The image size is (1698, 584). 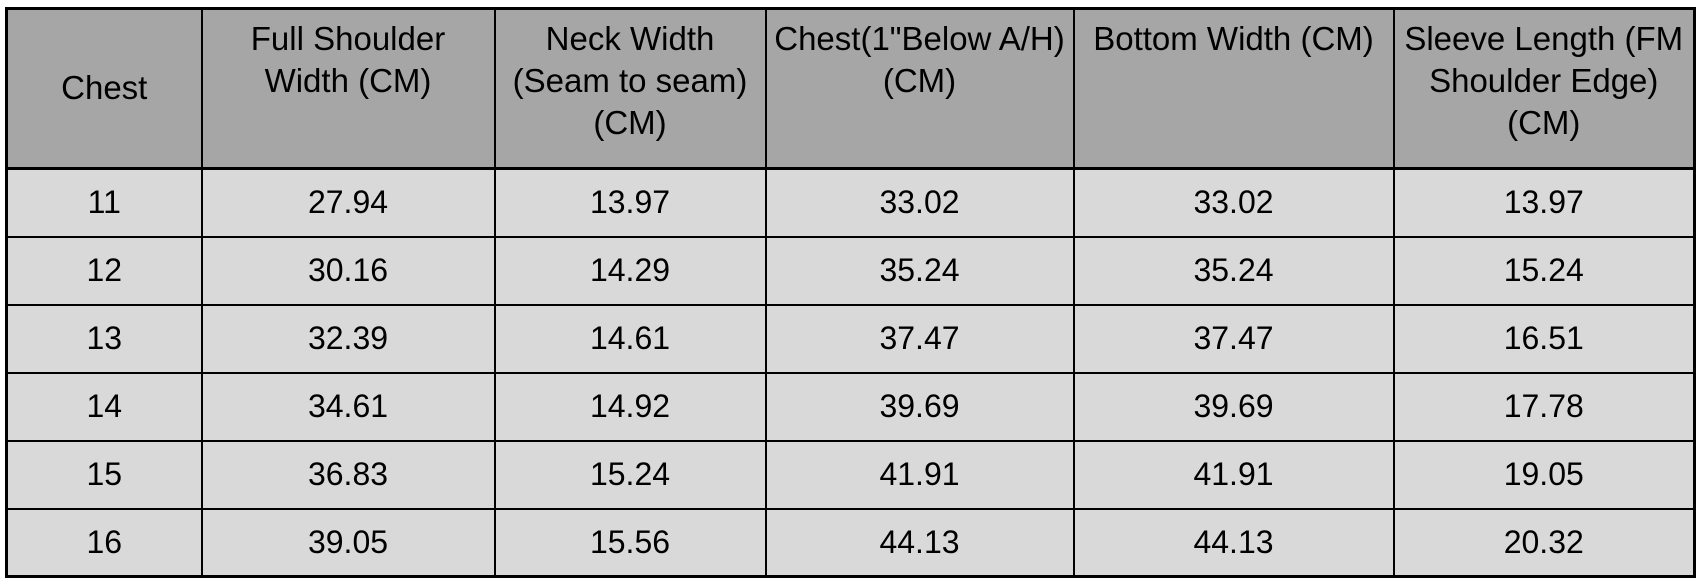 What do you see at coordinates (919, 338) in the screenshot?
I see `cell-chest-below-ah: 37.47` at bounding box center [919, 338].